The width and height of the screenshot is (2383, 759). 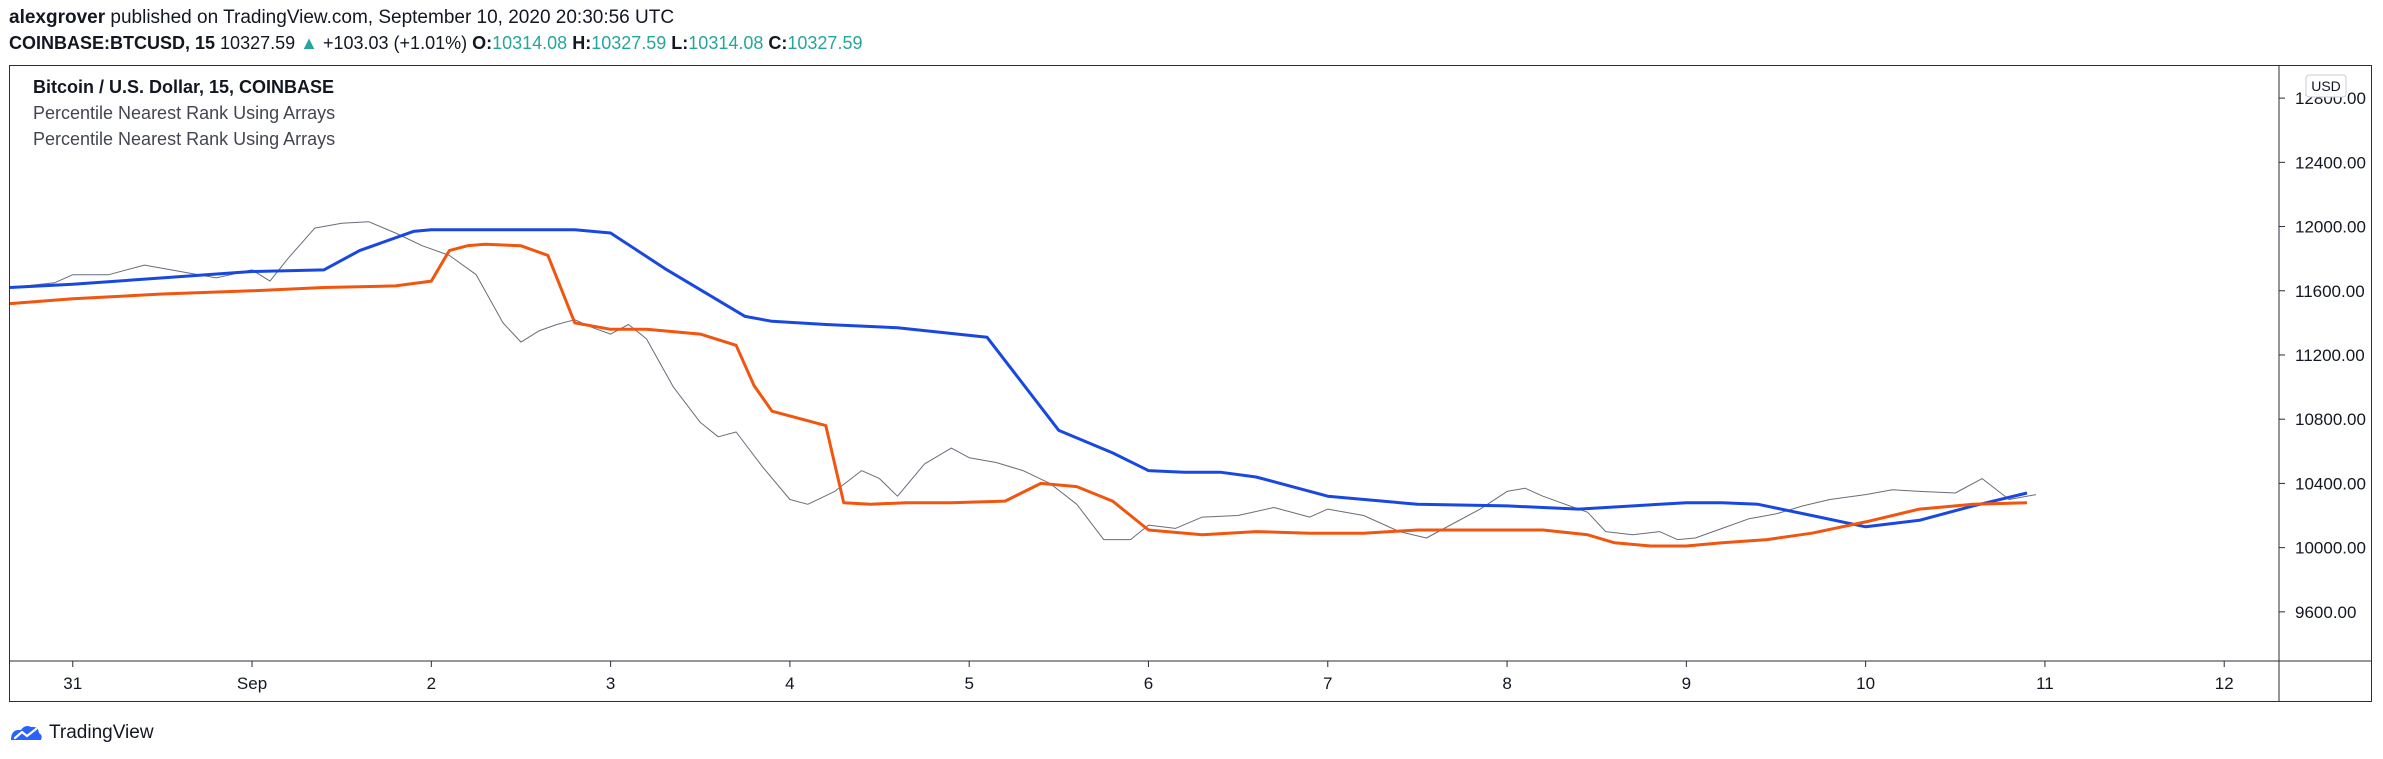 What do you see at coordinates (610, 683) in the screenshot?
I see `time-axis-tick-label: 3` at bounding box center [610, 683].